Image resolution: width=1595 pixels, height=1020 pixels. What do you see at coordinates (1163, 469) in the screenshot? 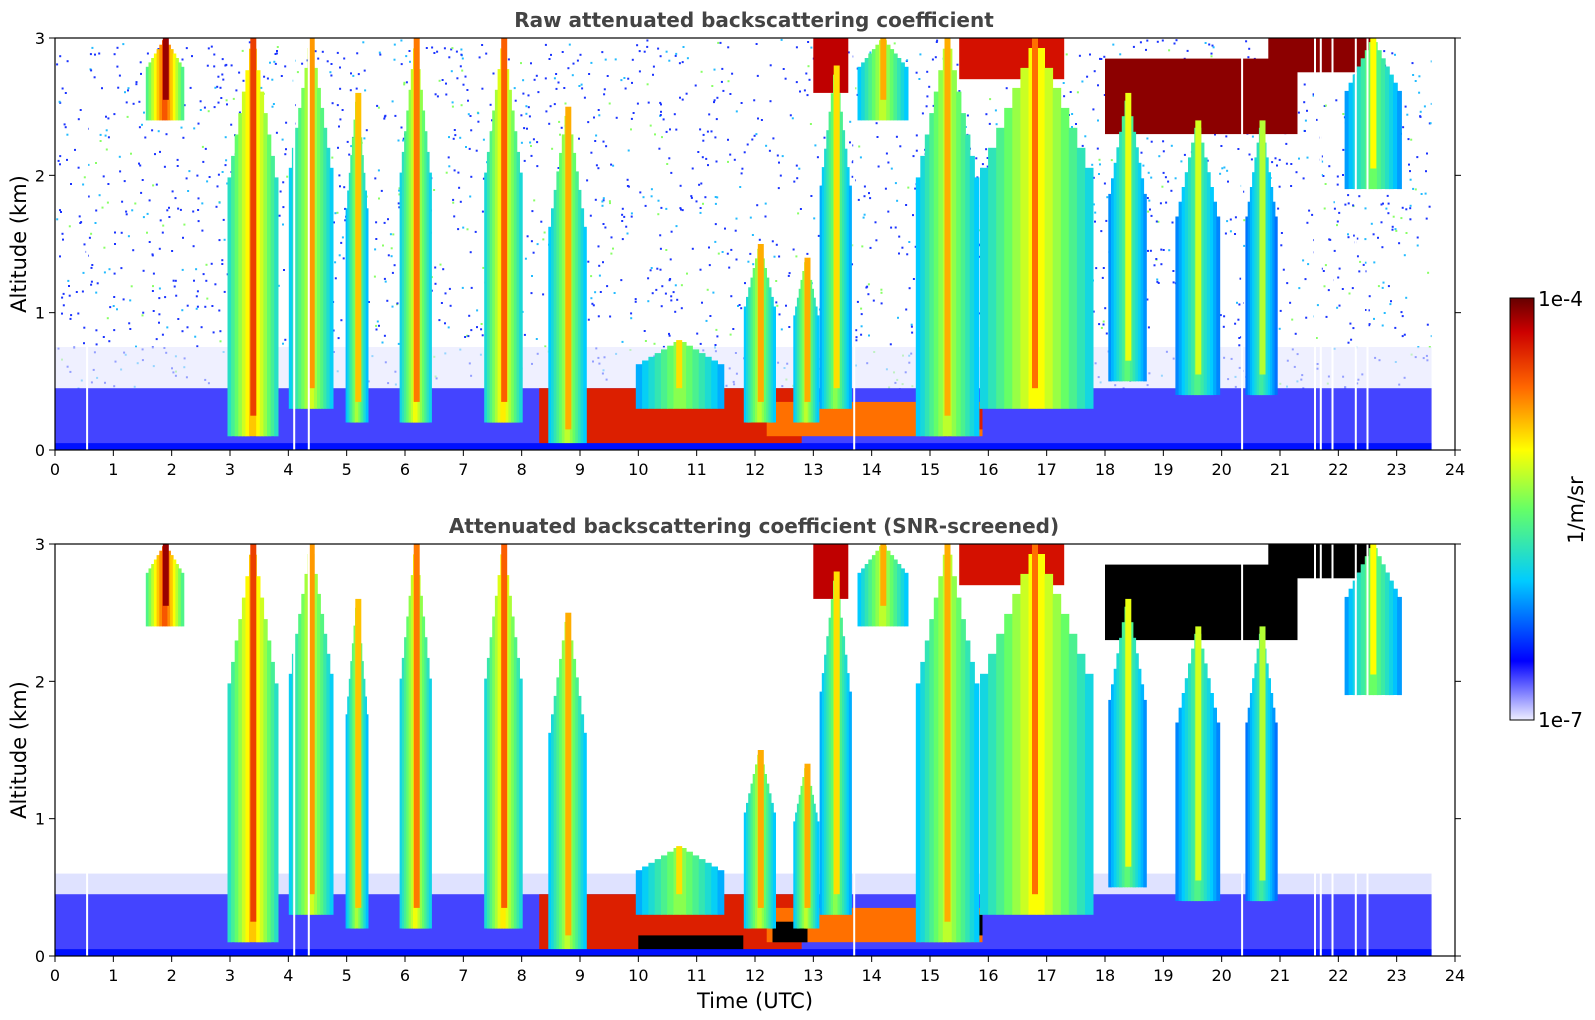
I see `x-tick-label: 19` at bounding box center [1163, 469].